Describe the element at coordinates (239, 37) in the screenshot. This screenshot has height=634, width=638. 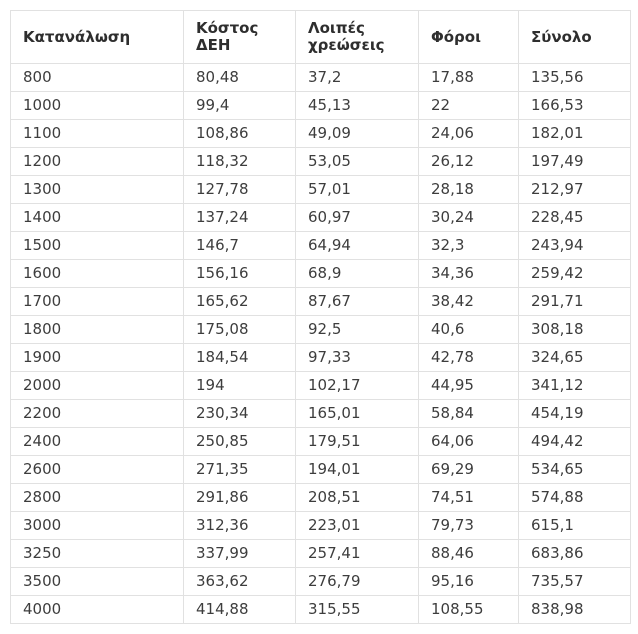
I see `column-header-1: Κόστος ΔΕΗ` at that location.